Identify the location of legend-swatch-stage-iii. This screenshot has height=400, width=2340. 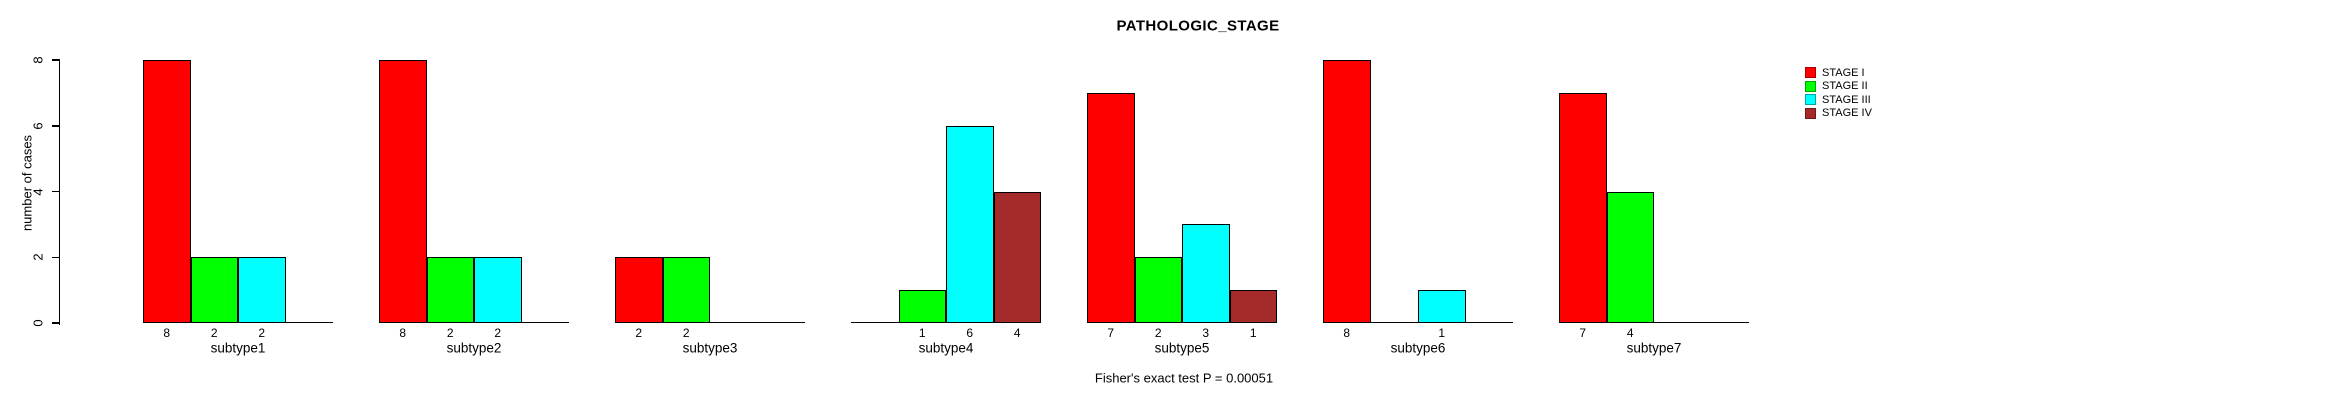
(1810, 99).